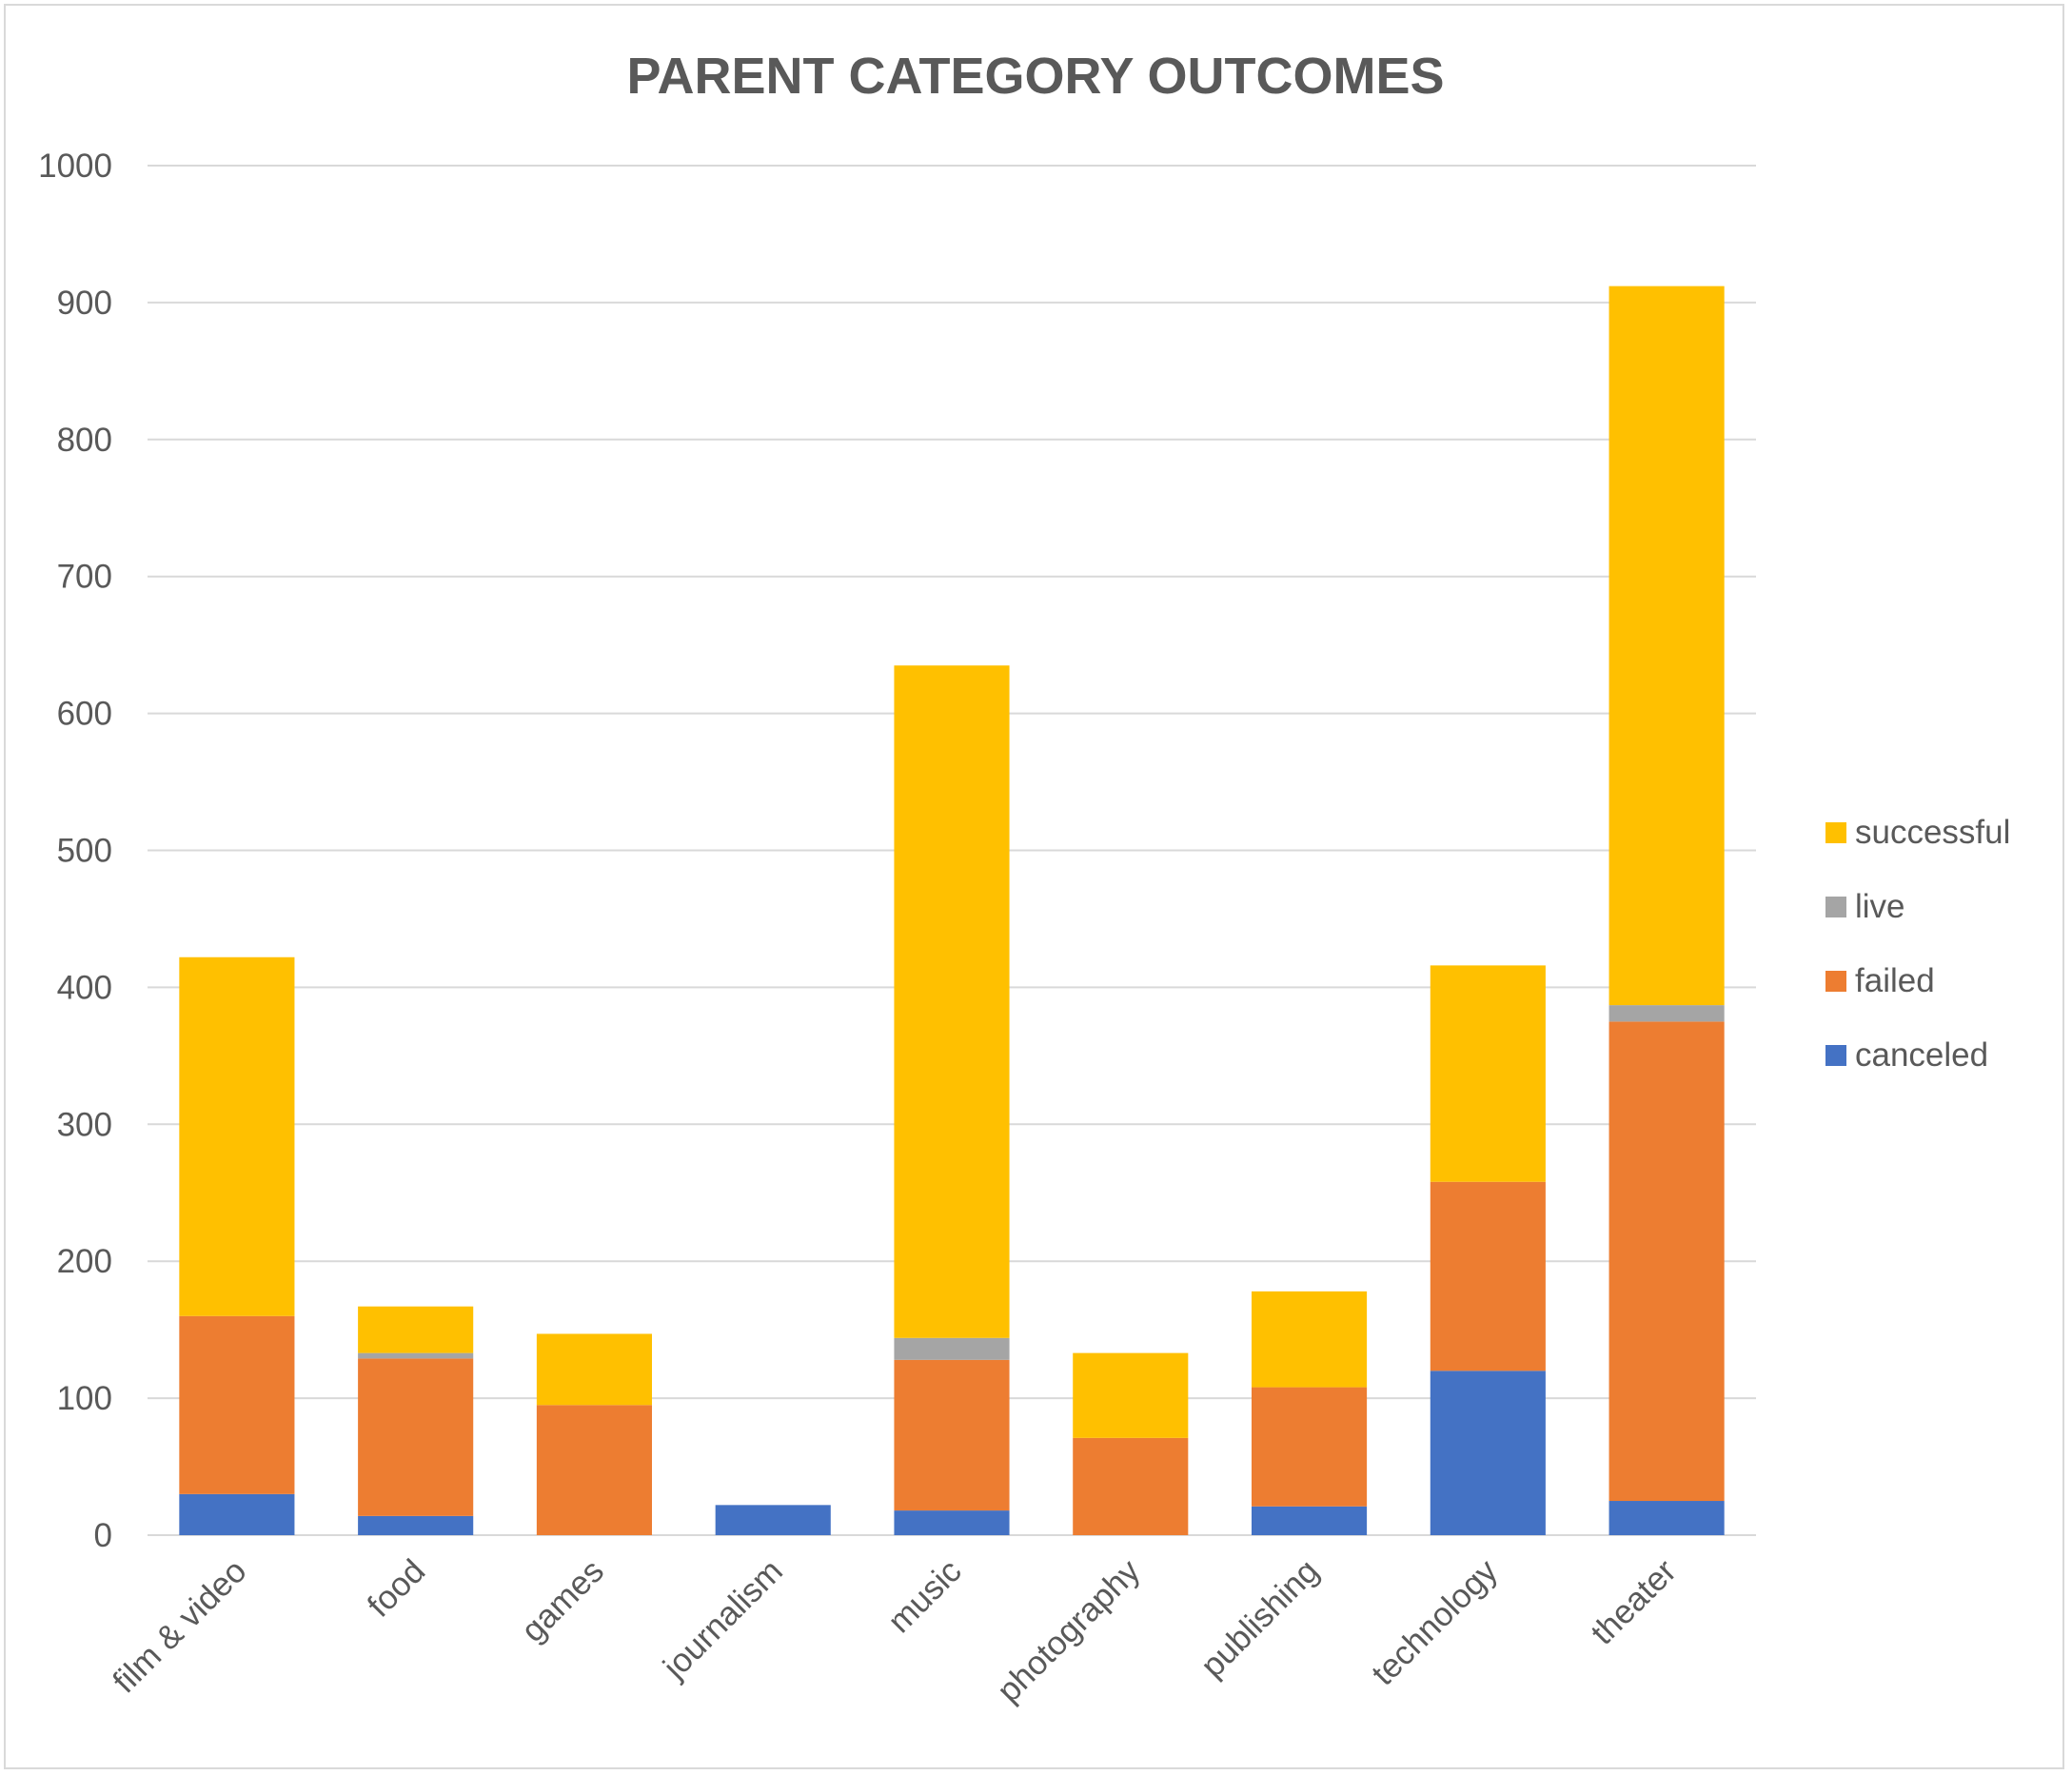  What do you see at coordinates (1835, 832) in the screenshot?
I see `legend-swatch-successful` at bounding box center [1835, 832].